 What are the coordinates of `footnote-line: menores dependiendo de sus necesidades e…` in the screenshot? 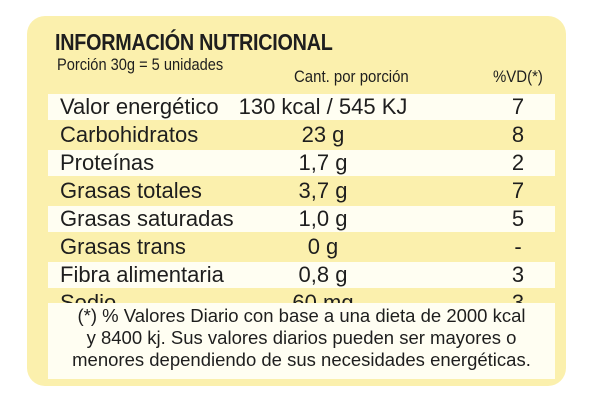 It's located at (301, 359).